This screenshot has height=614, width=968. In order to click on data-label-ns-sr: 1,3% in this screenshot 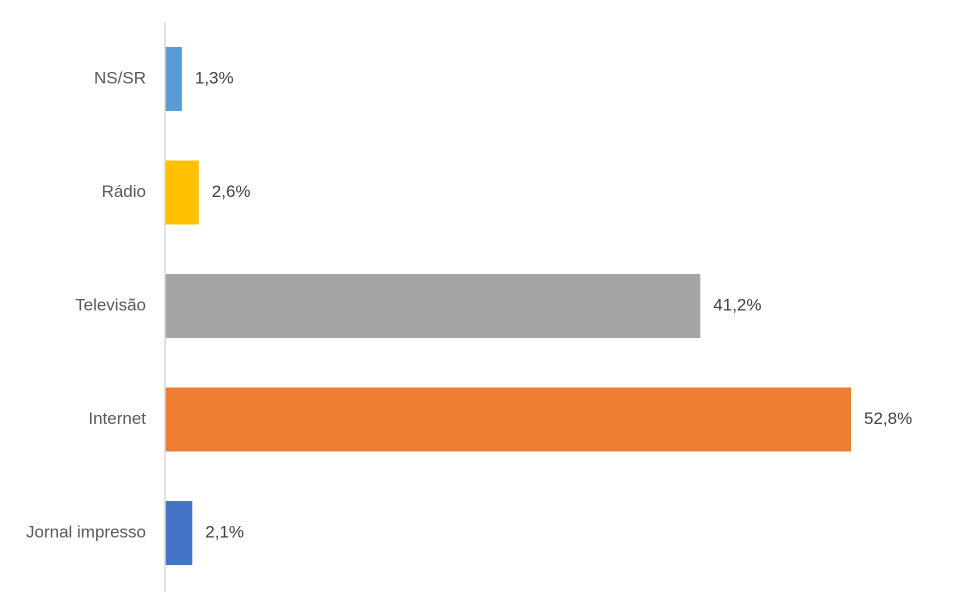, I will do `click(214, 77)`.